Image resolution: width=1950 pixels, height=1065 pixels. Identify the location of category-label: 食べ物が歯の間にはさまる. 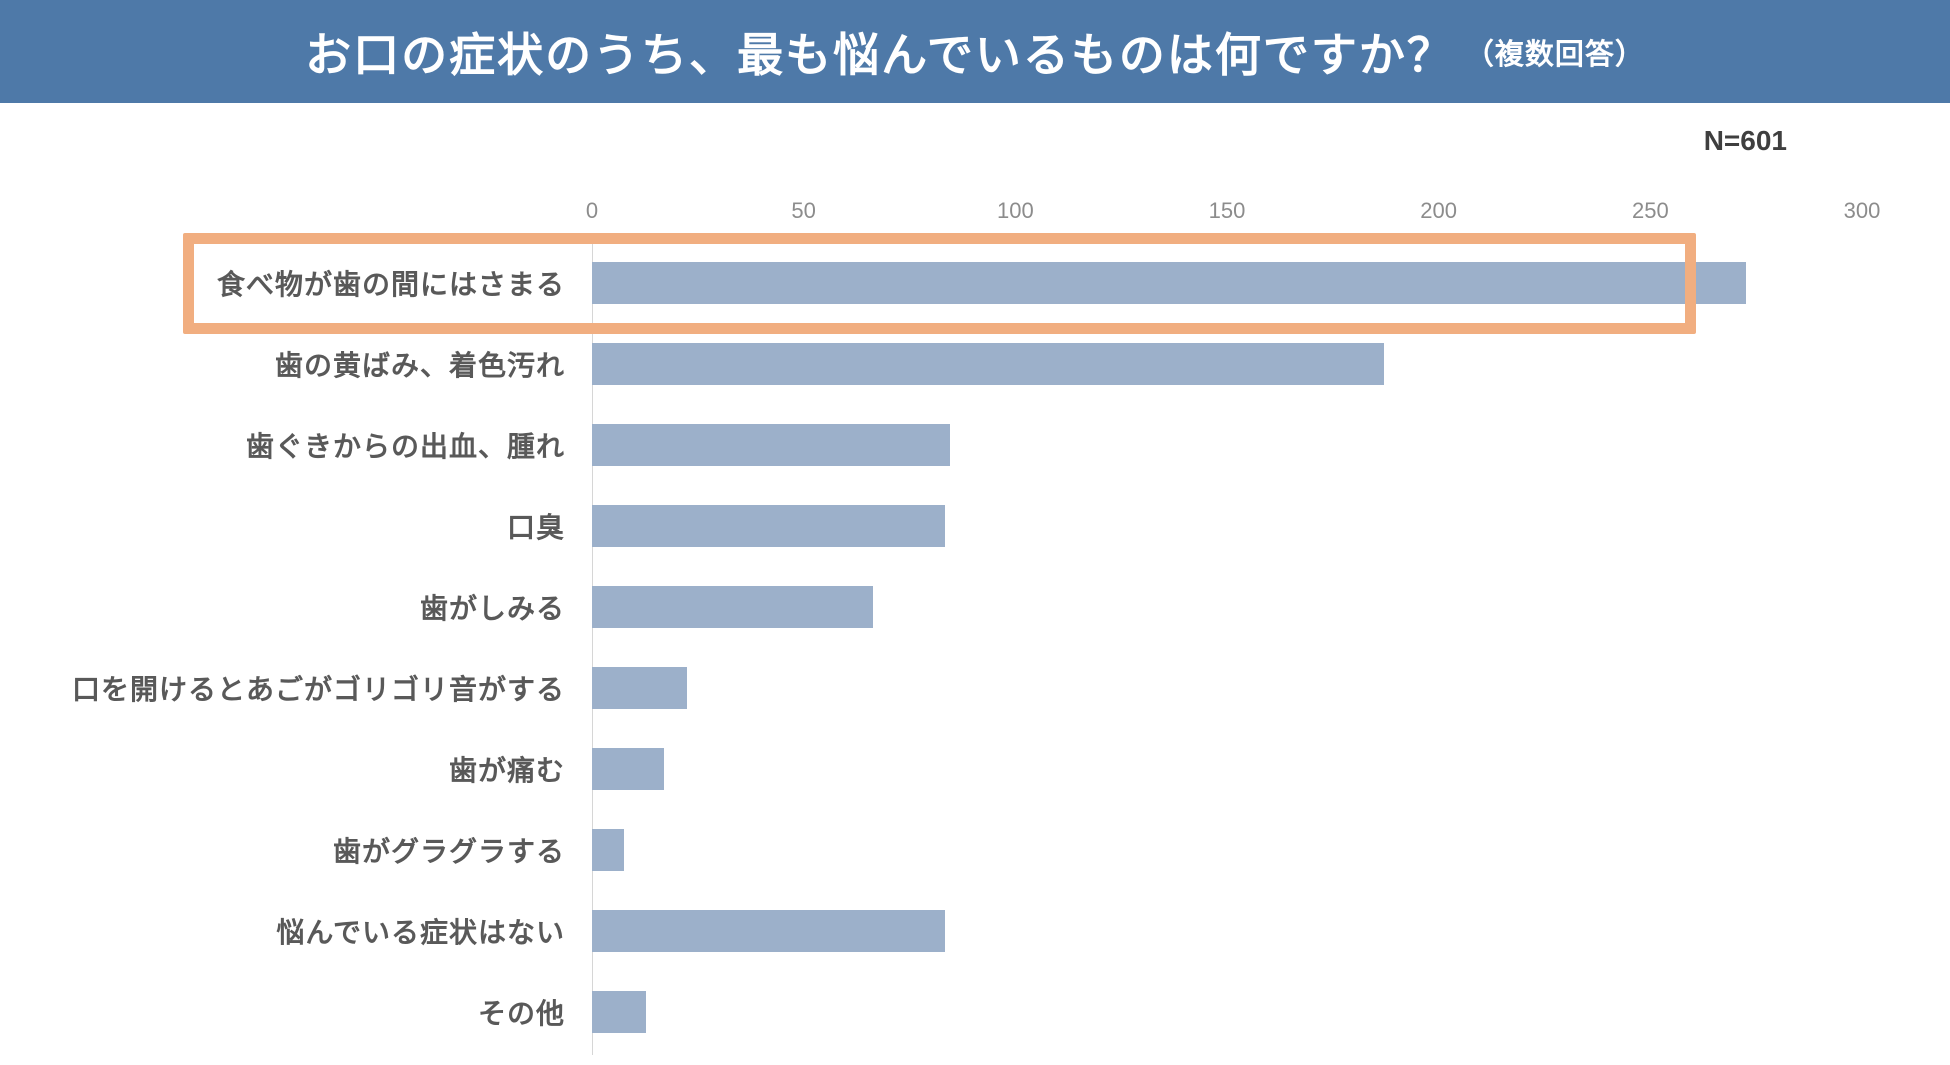
(390, 284).